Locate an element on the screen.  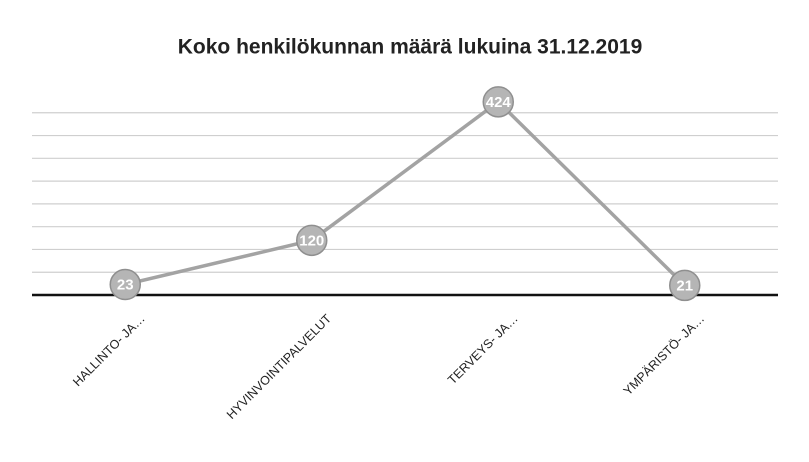
data-label: 23 is located at coordinates (125, 284).